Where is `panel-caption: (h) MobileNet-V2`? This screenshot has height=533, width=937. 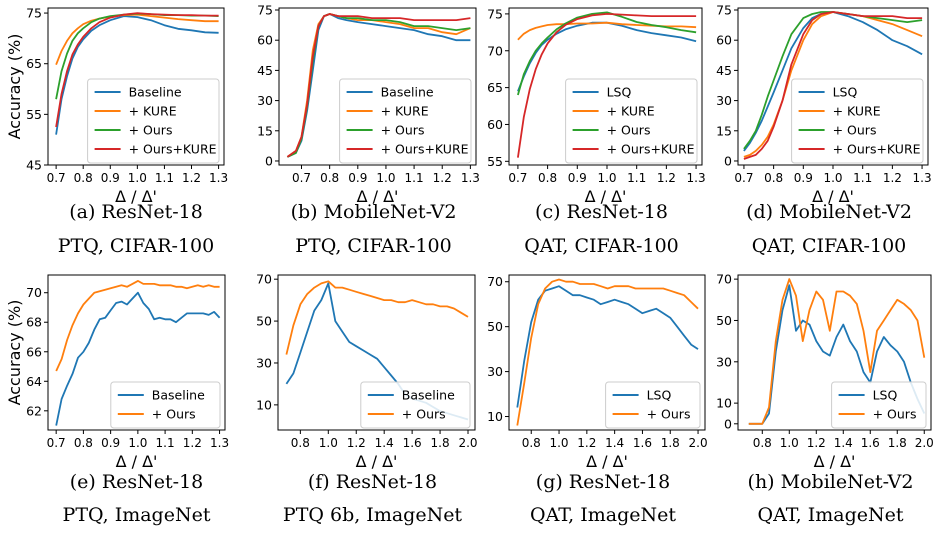
panel-caption: (h) MobileNet-V2 is located at coordinates (831, 482).